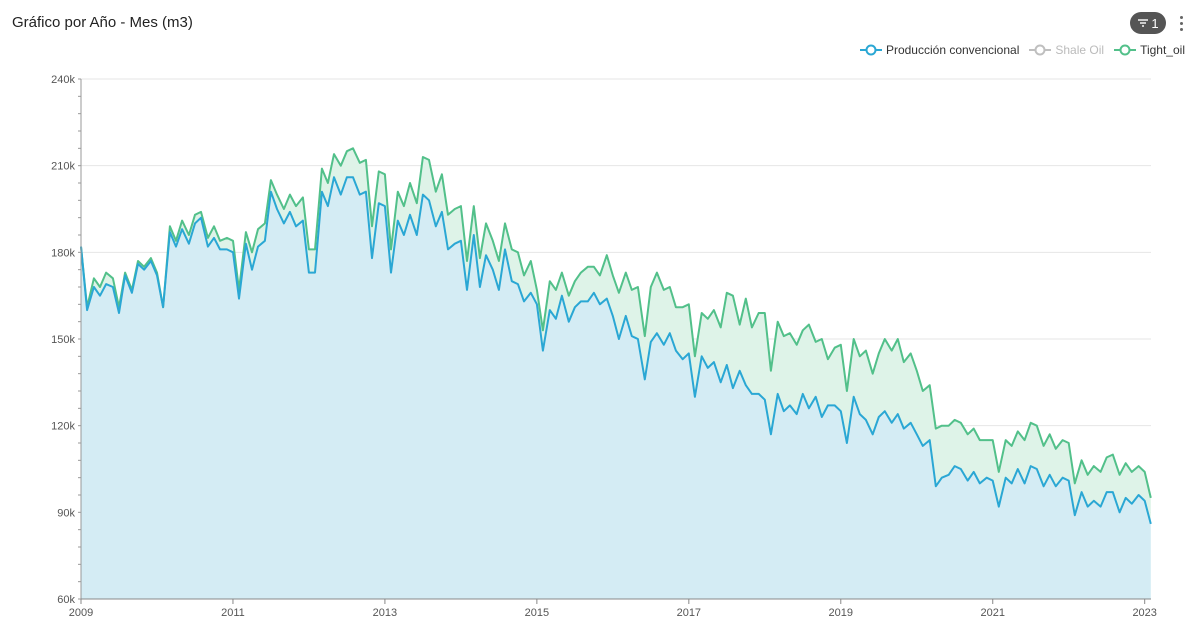 This screenshot has width=1199, height=636. I want to click on filter-badge: 1, so click(1148, 23).